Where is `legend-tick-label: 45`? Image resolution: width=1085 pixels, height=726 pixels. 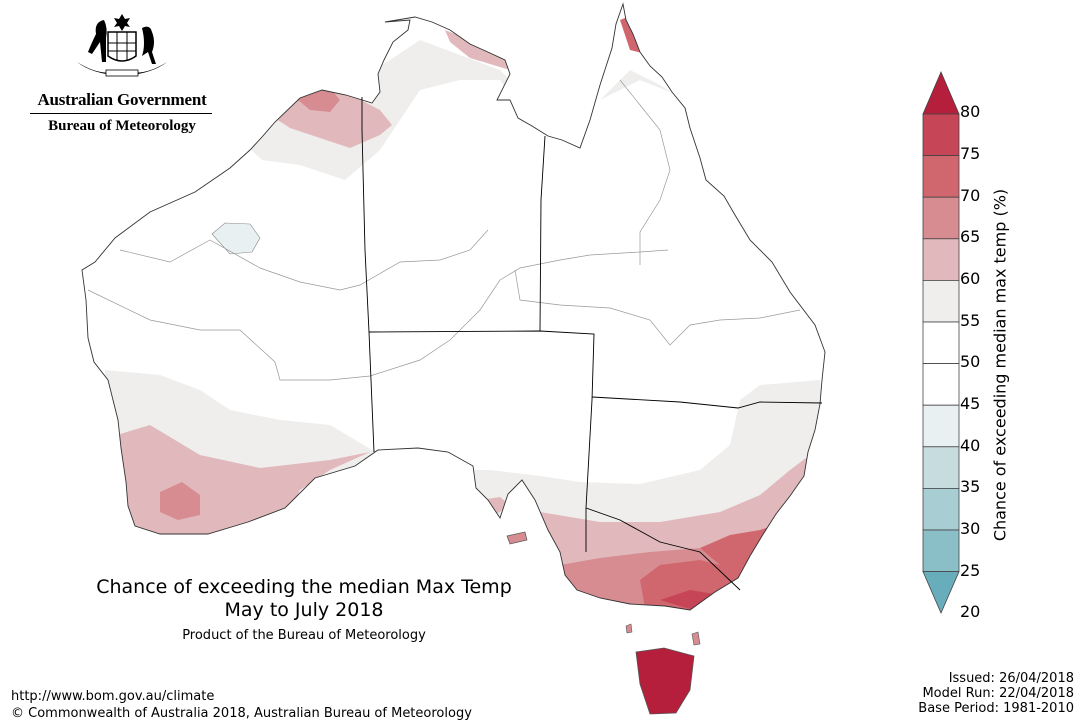 legend-tick-label: 45 is located at coordinates (970, 403).